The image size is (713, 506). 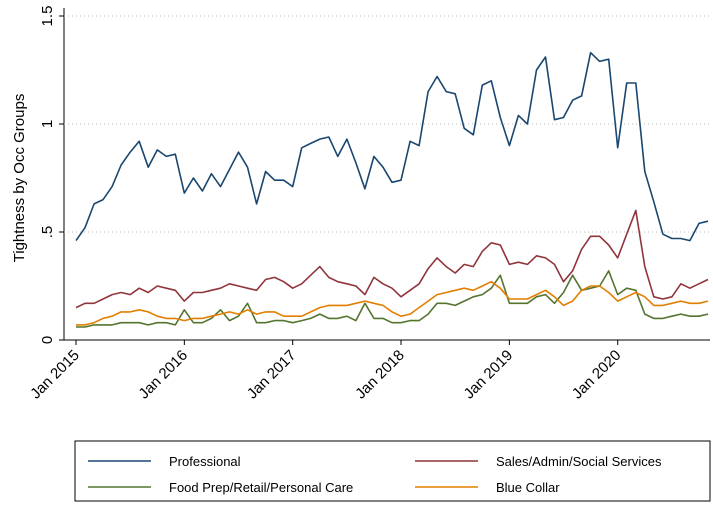 I want to click on legend-label: Blue Collar, so click(x=528, y=487).